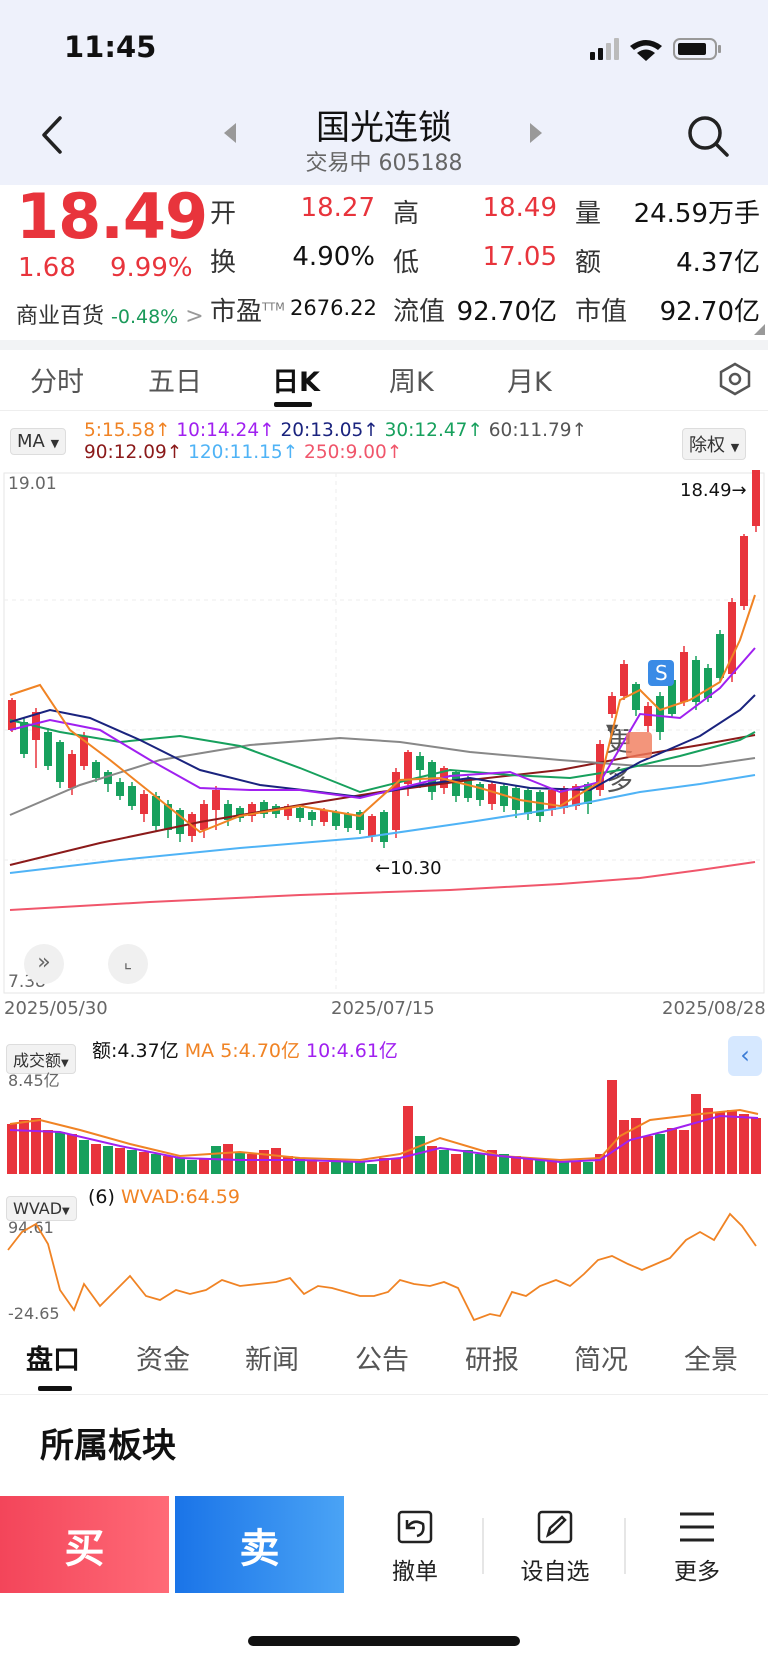 This screenshot has width=768, height=1663. I want to click on indicator-selector: WVAD▼, so click(41, 1208).